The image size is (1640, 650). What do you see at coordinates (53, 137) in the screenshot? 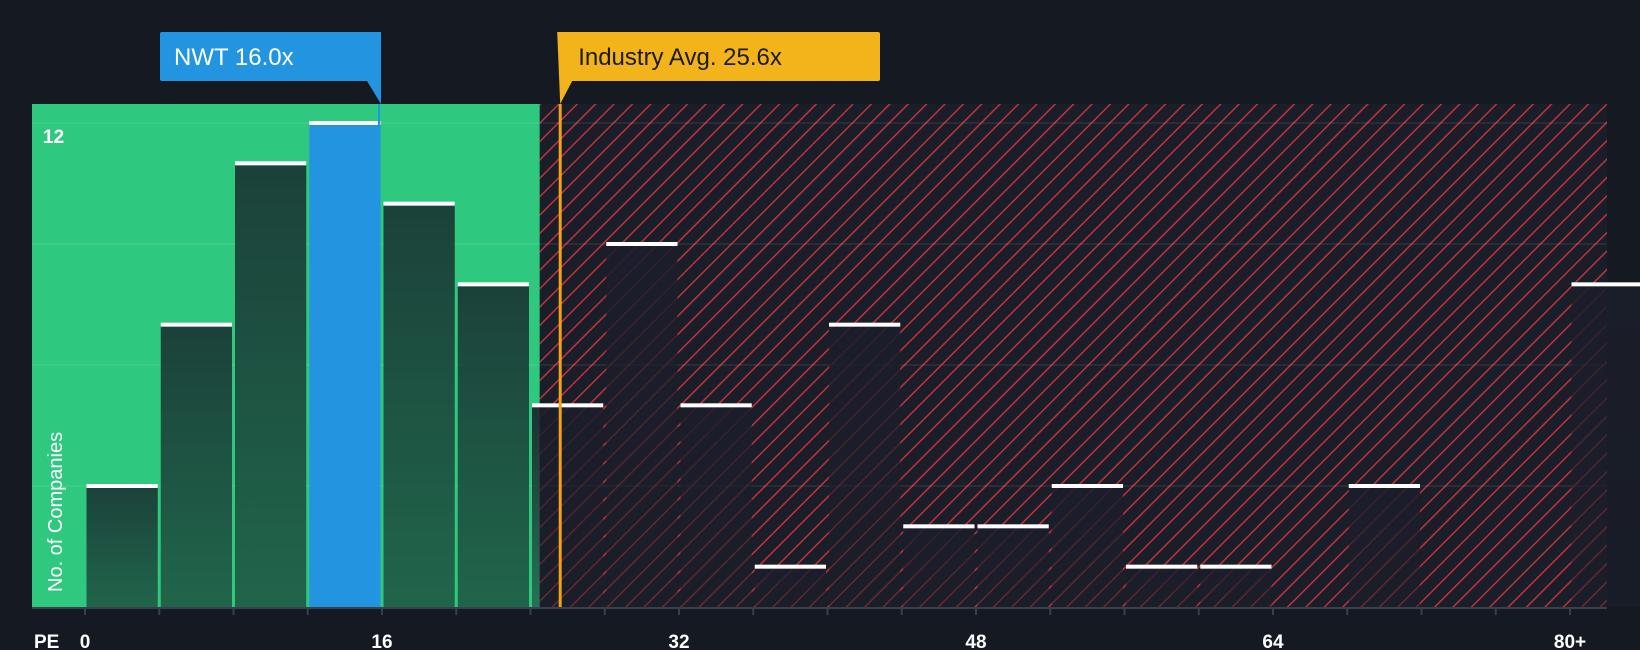
I see `y-tick-label: 12` at bounding box center [53, 137].